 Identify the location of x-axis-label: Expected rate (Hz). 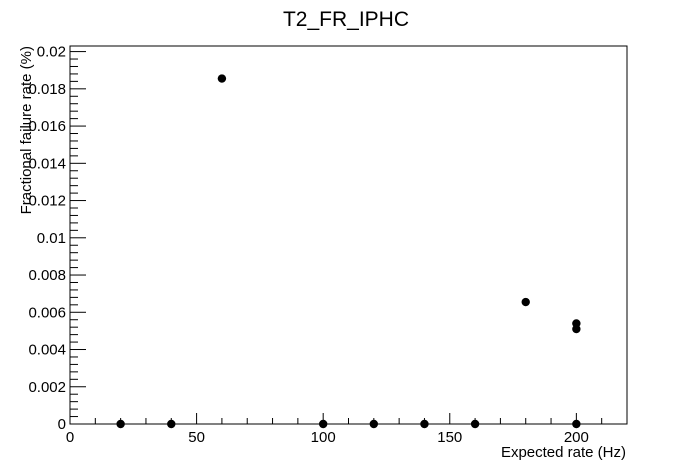
(563, 452).